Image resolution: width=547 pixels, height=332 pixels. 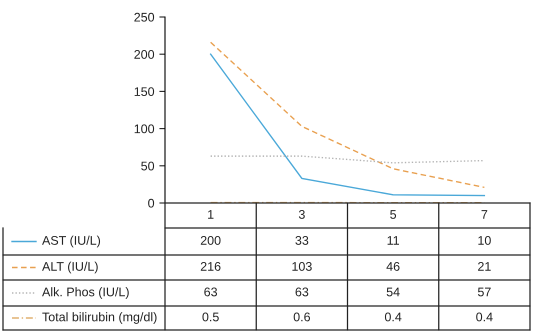 What do you see at coordinates (484, 240) in the screenshot?
I see `data-label: 10` at bounding box center [484, 240].